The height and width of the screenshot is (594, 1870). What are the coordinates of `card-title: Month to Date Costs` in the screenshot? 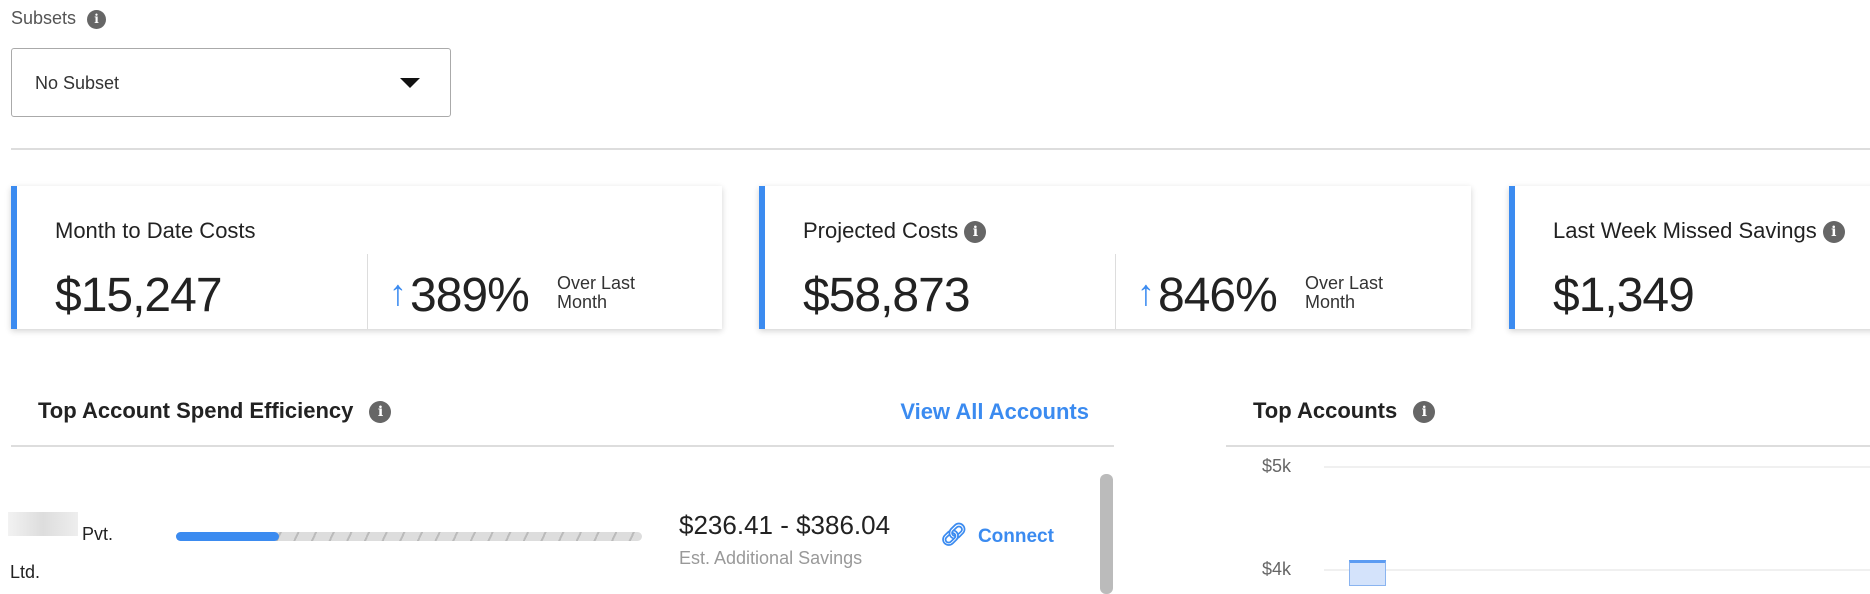 It's located at (155, 230).